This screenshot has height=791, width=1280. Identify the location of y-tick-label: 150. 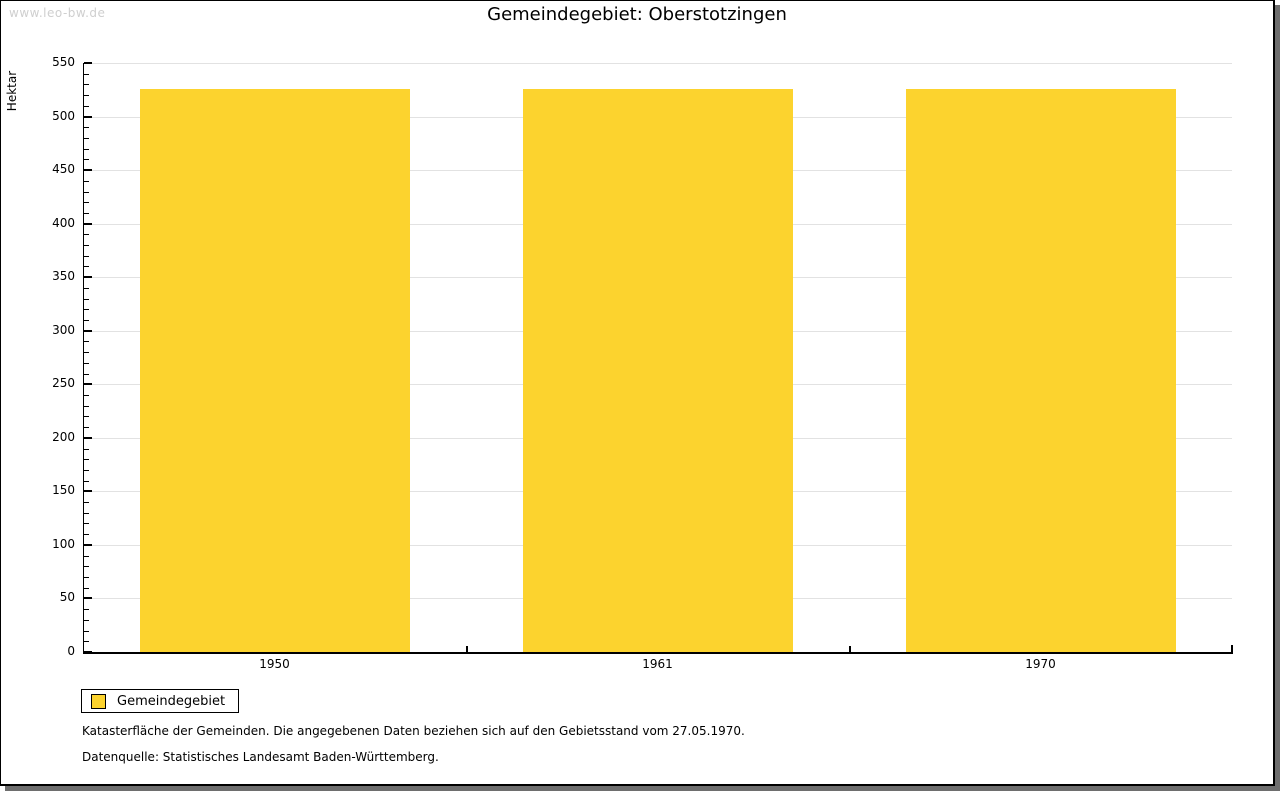
(63, 490).